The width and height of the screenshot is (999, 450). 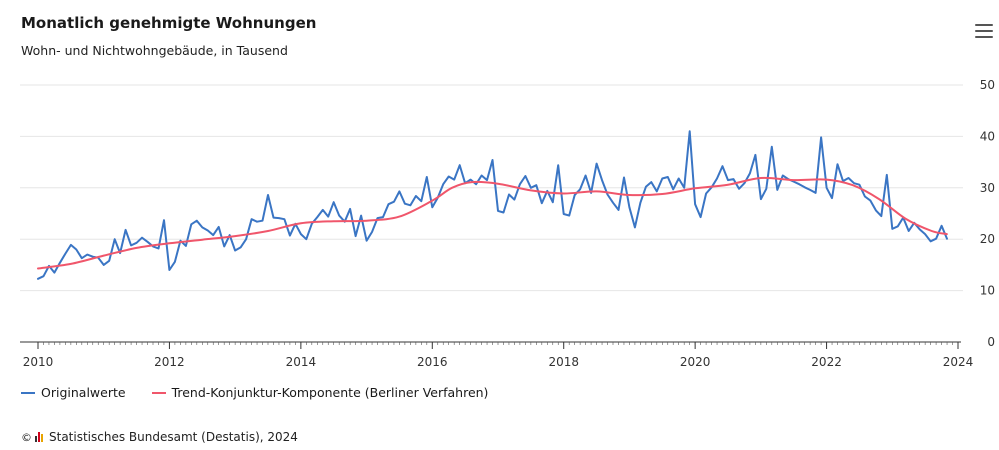 I want to click on chart-subtitle: Wohn- und Nichtwohngebäude, in Tausend, so click(x=154, y=50).